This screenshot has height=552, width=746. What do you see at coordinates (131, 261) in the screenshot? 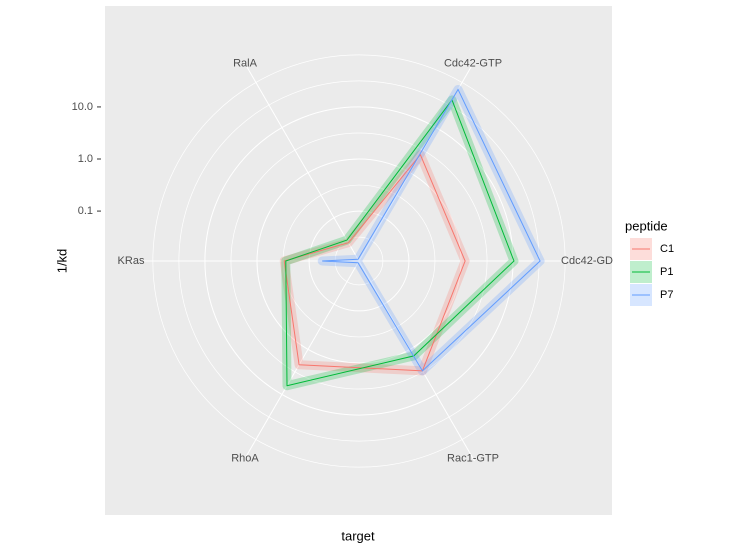
I see `category-label: KRas` at bounding box center [131, 261].